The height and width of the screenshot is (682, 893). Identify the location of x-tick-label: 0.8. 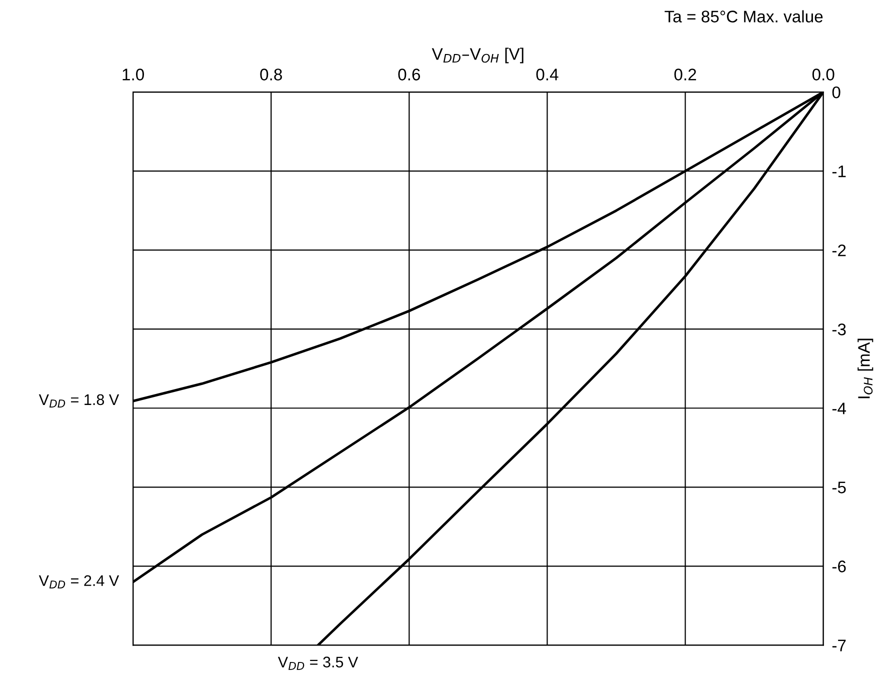
(271, 74).